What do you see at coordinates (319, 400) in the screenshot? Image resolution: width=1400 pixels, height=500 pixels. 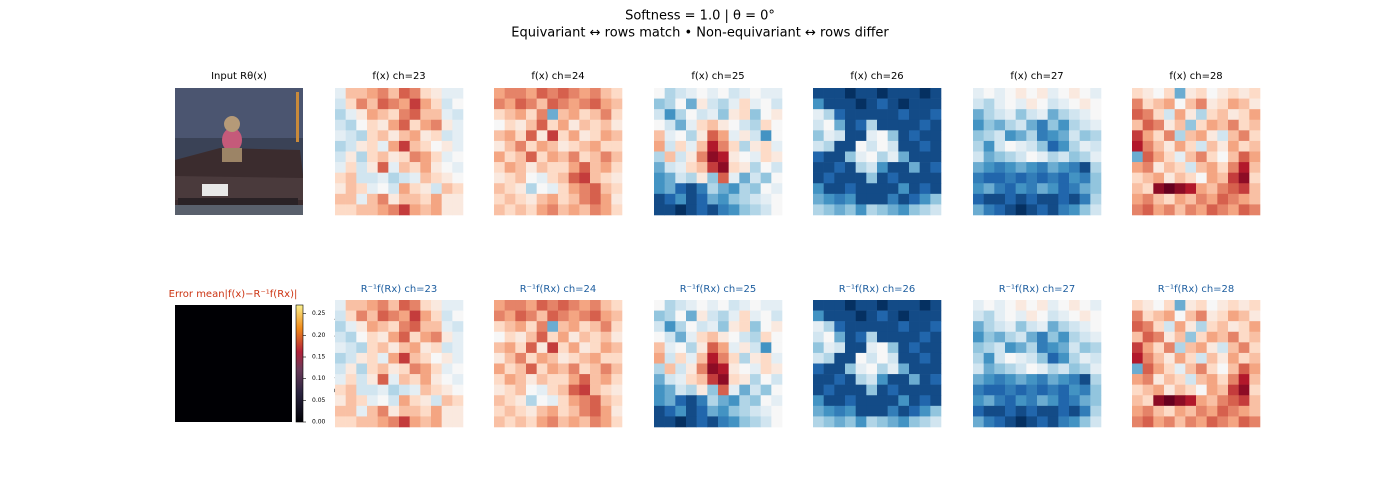 I see `colorbar-tick-label: 0.05` at bounding box center [319, 400].